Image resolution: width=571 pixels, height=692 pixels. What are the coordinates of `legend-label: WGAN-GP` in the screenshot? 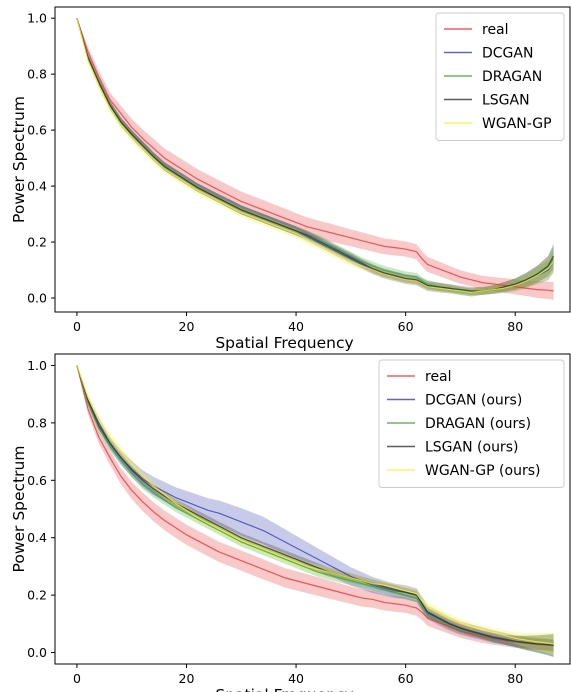 It's located at (517, 124).